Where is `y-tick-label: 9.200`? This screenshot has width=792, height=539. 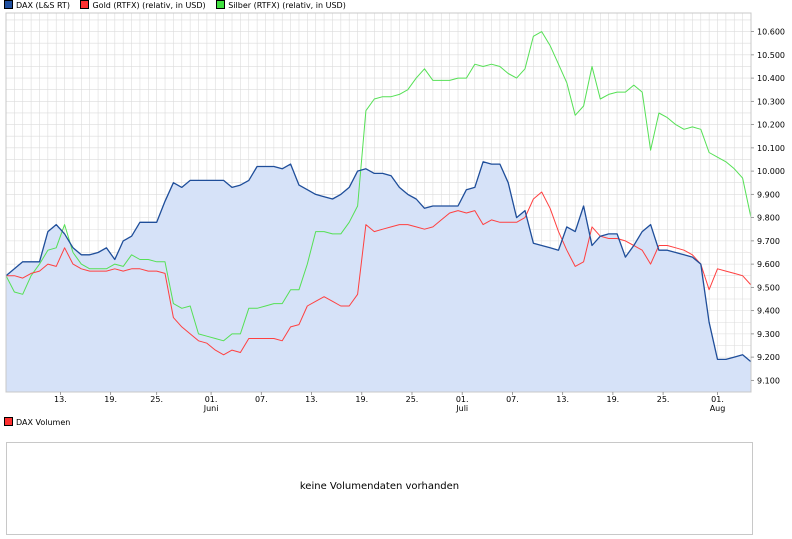 y-tick-label: 9.200 is located at coordinates (768, 357).